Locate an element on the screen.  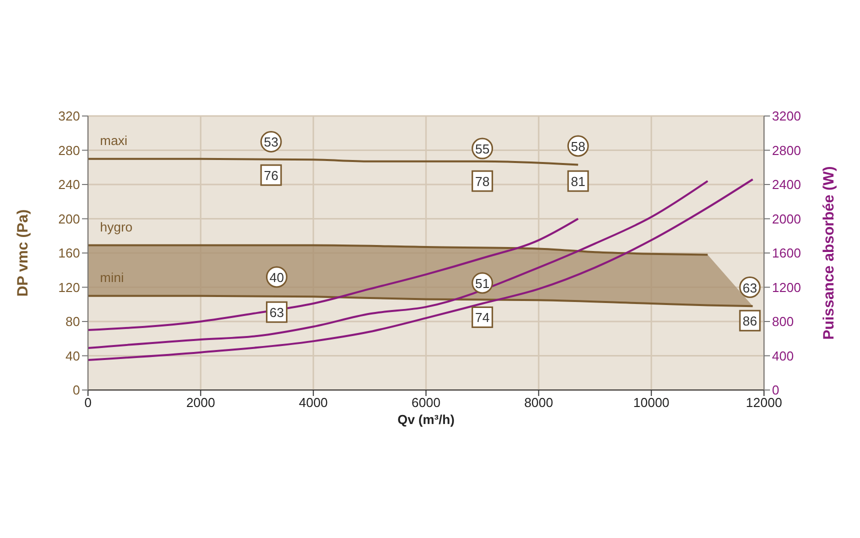
annotation: 58 is located at coordinates (578, 146).